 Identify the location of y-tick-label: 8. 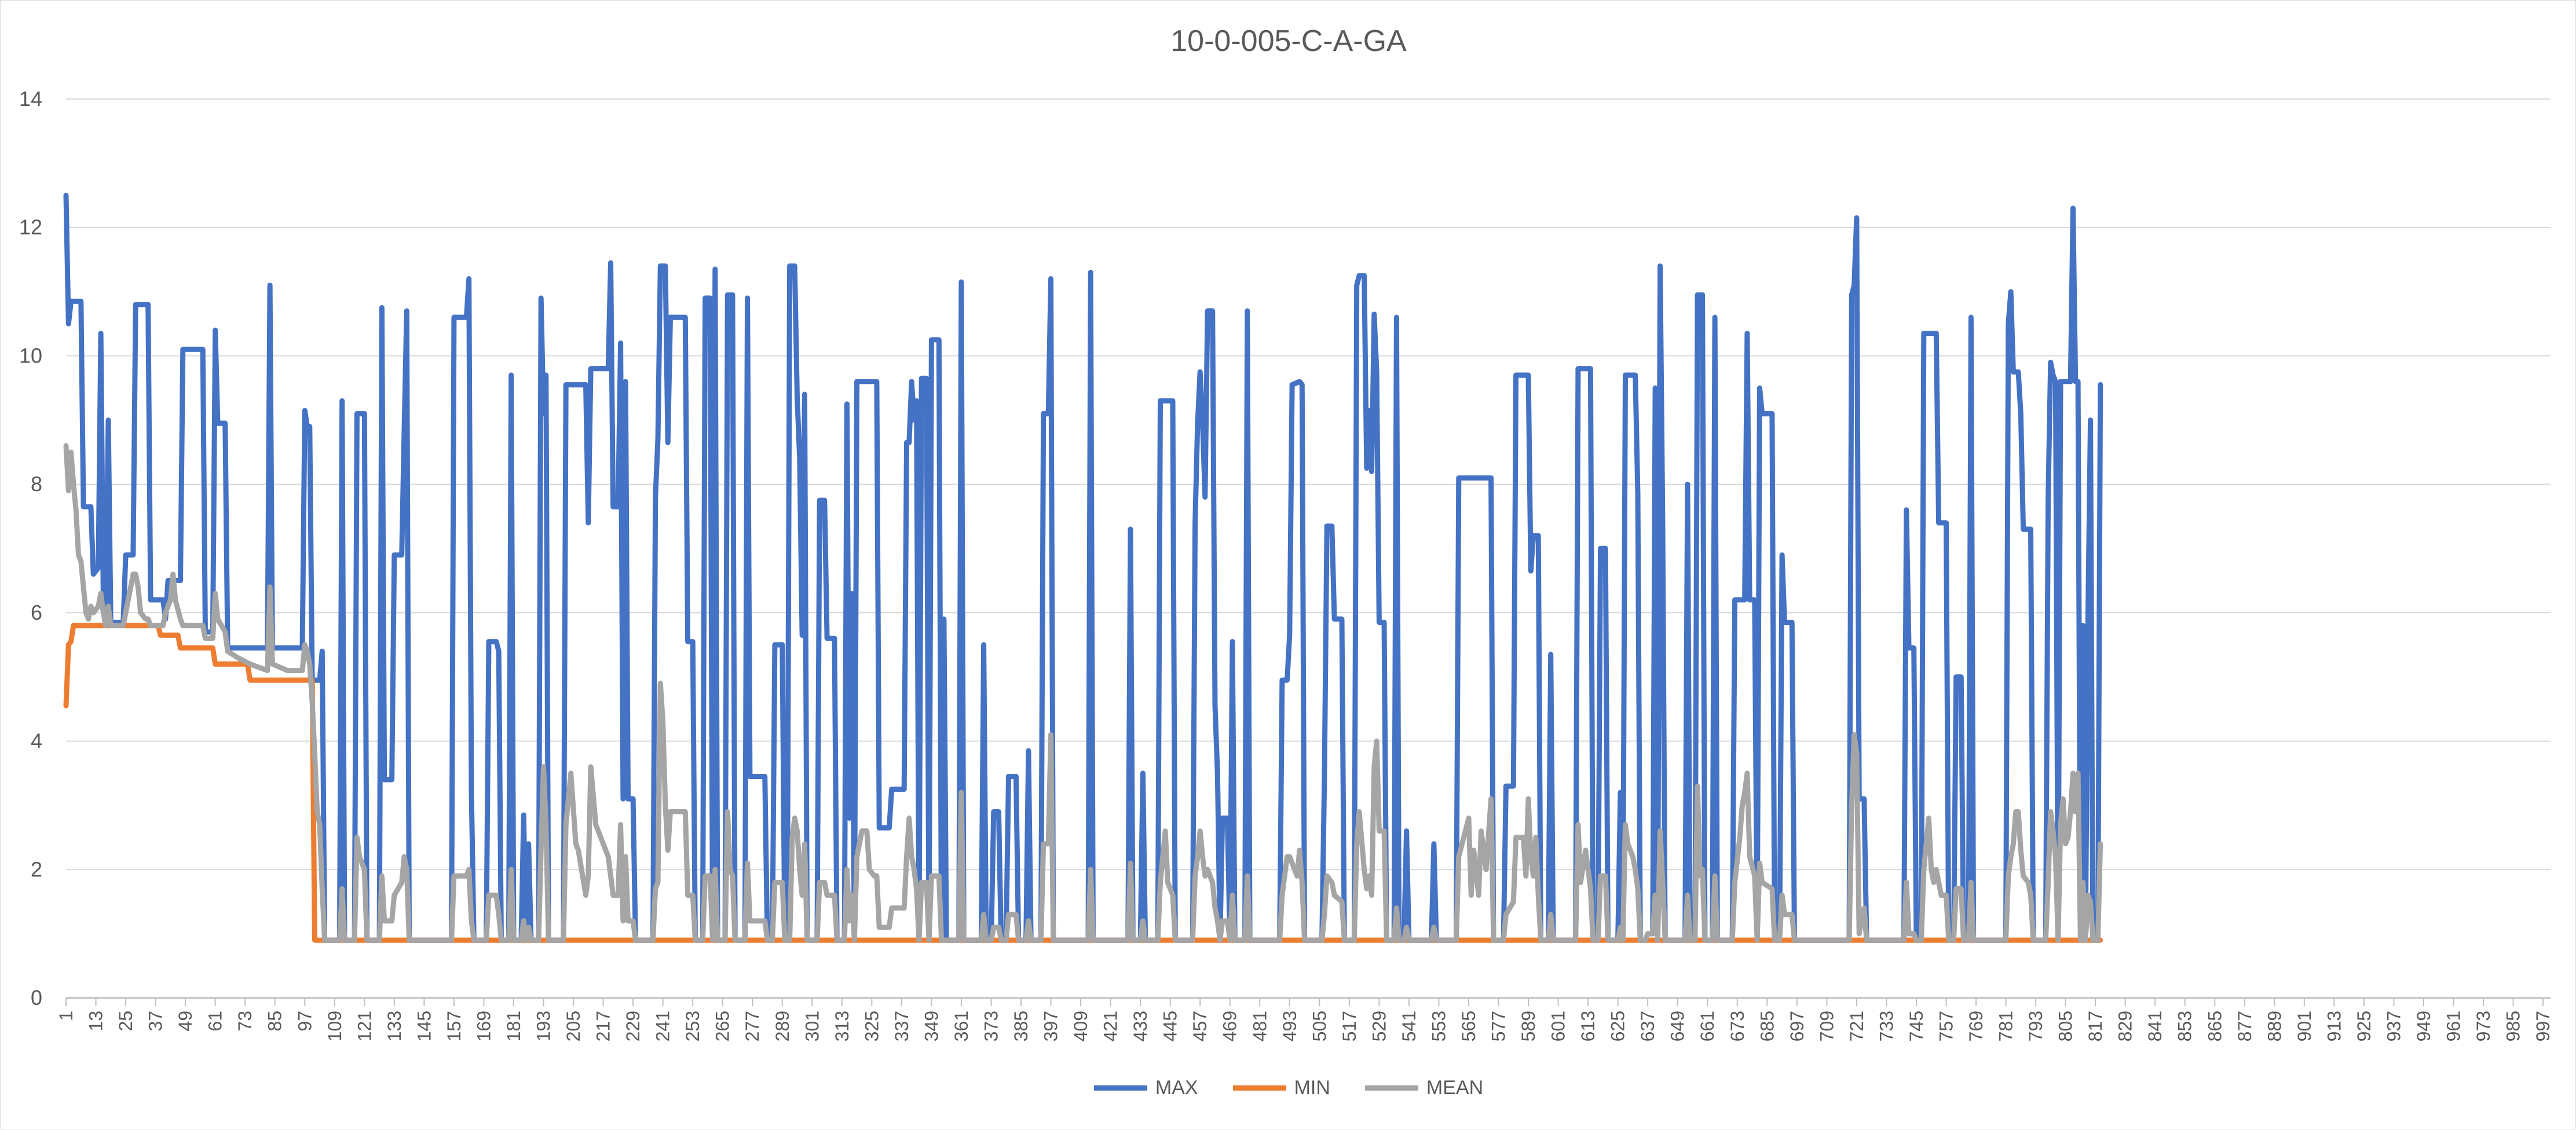
(36, 484).